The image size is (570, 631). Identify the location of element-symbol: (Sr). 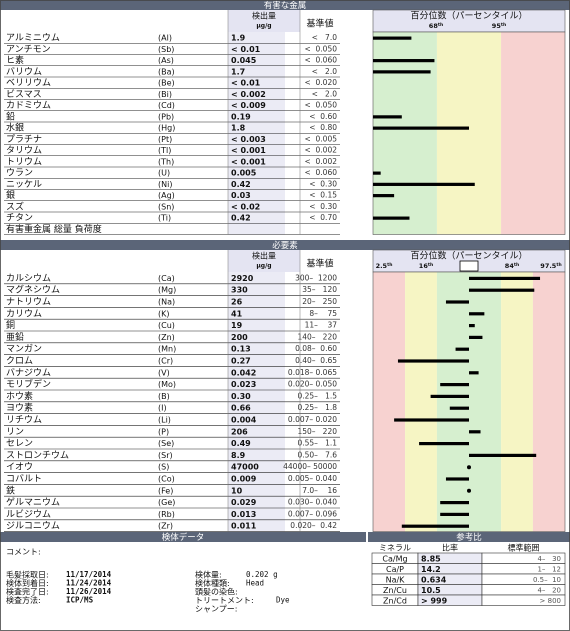
(165, 455).